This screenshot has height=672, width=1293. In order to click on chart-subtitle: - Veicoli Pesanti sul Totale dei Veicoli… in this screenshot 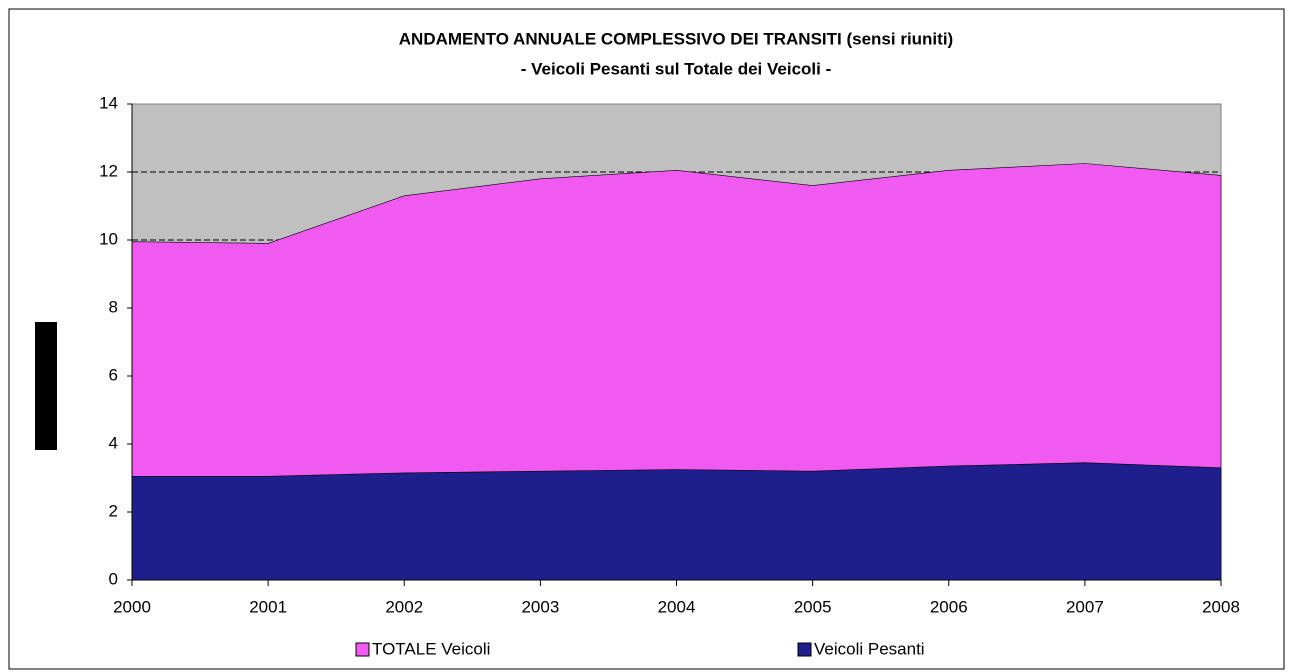, I will do `click(676, 68)`.